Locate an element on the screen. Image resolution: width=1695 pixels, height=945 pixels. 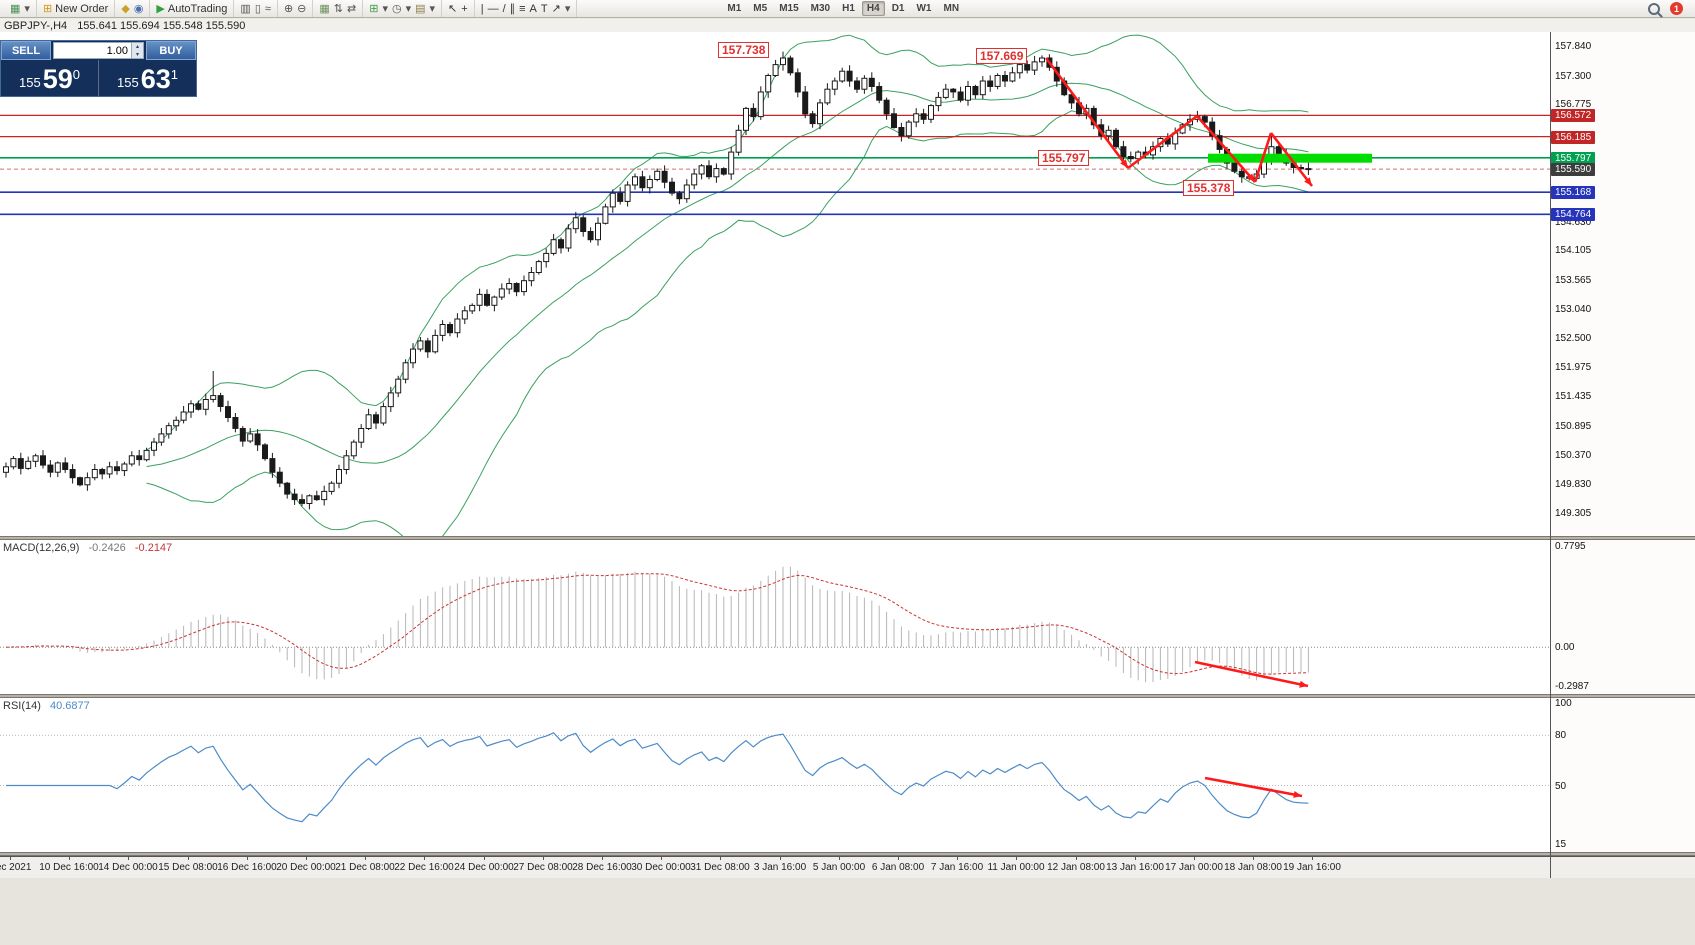
rsi-canvas is located at coordinates (775, 775).